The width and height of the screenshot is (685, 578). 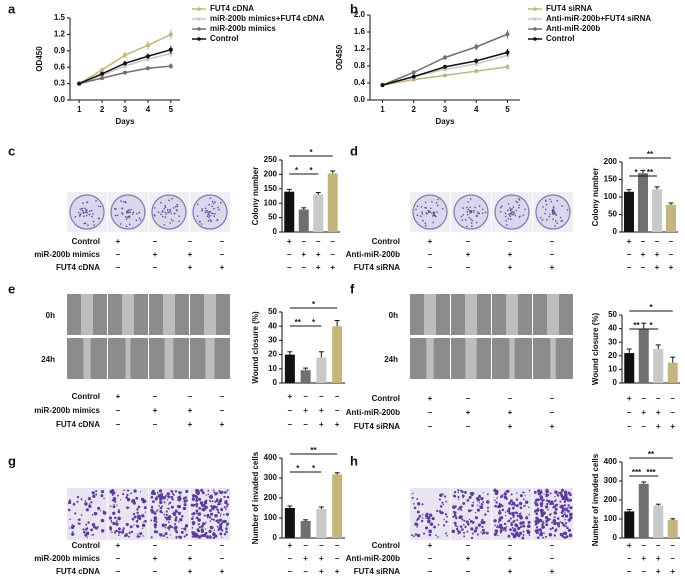 I want to click on condition-label: FUT4 siRNA, so click(x=377, y=571).